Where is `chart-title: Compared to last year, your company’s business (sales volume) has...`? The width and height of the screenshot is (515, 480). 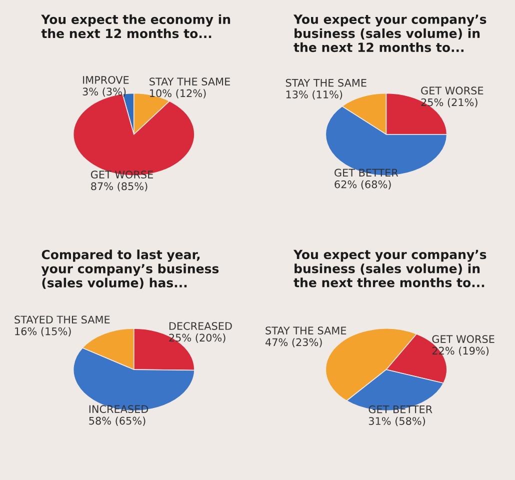 chart-title: Compared to last year, your company’s business (sales volume) has... is located at coordinates (130, 269).